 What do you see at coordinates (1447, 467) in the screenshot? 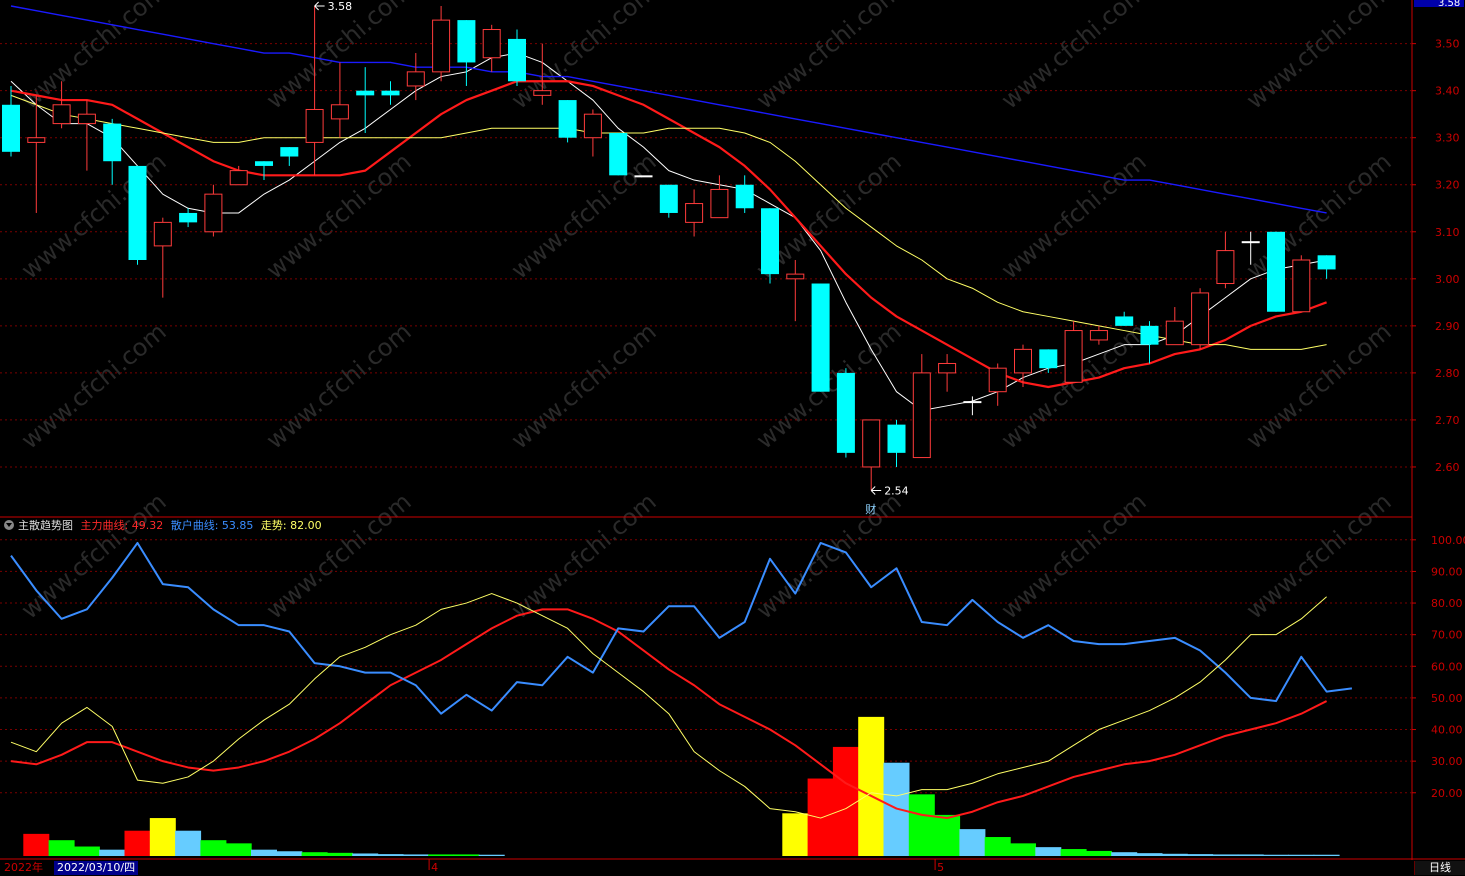
I see `price-tick-label: 2.60` at bounding box center [1447, 467].